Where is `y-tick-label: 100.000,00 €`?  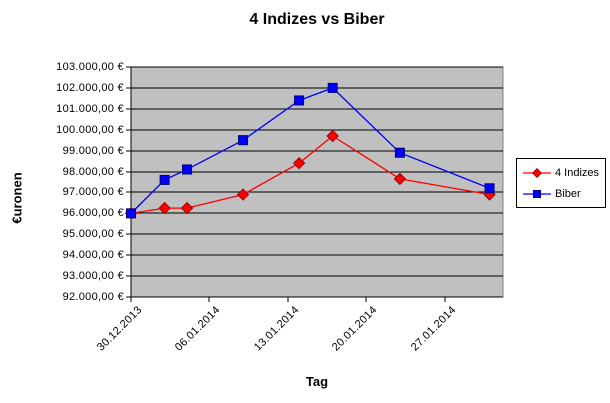
y-tick-label: 100.000,00 € is located at coordinates (90, 129).